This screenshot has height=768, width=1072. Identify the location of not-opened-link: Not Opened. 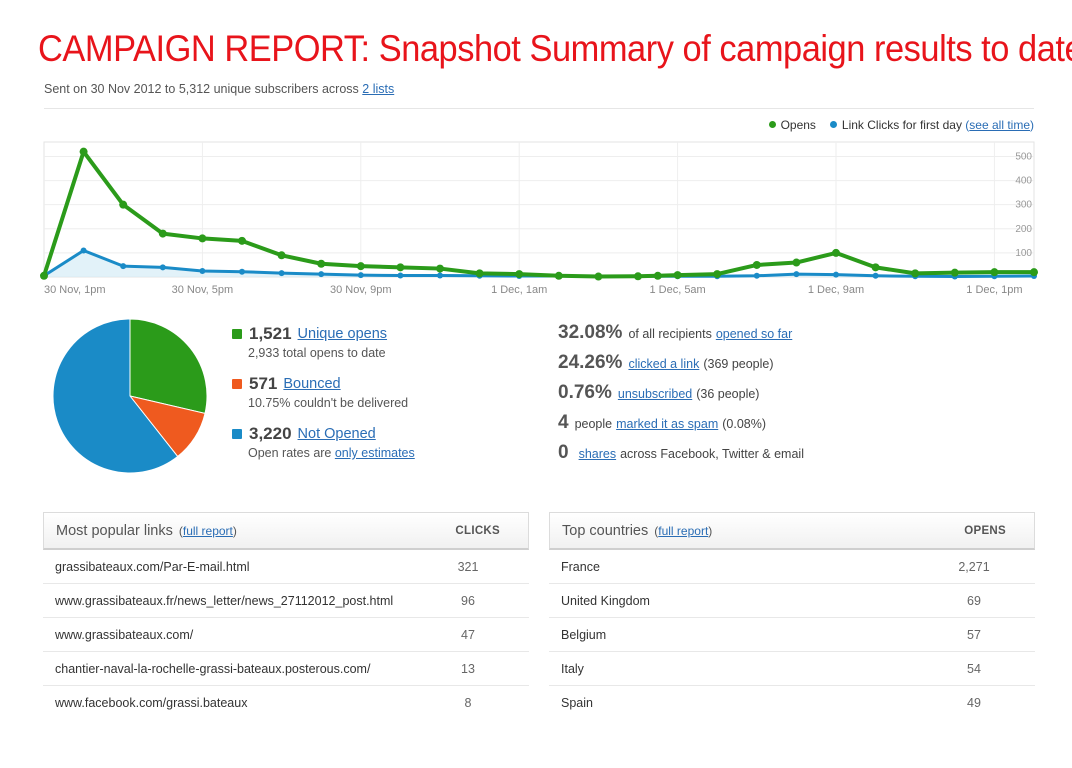
(336, 434).